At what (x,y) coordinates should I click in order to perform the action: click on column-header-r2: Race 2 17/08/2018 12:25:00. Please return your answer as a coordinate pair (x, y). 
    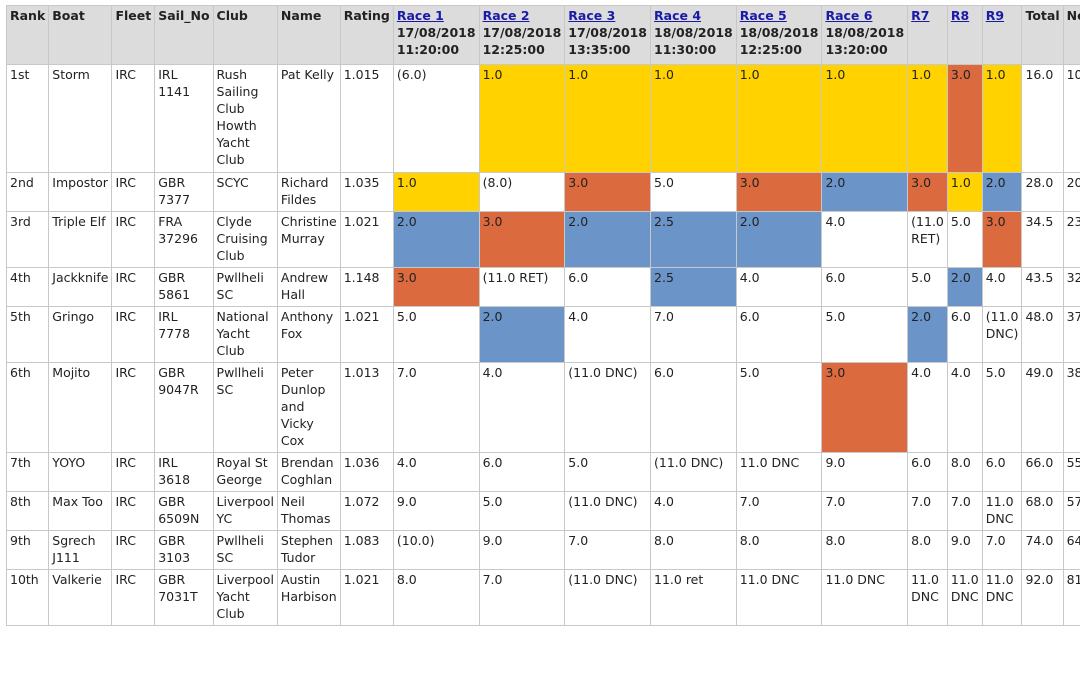
    Looking at the image, I should click on (522, 35).